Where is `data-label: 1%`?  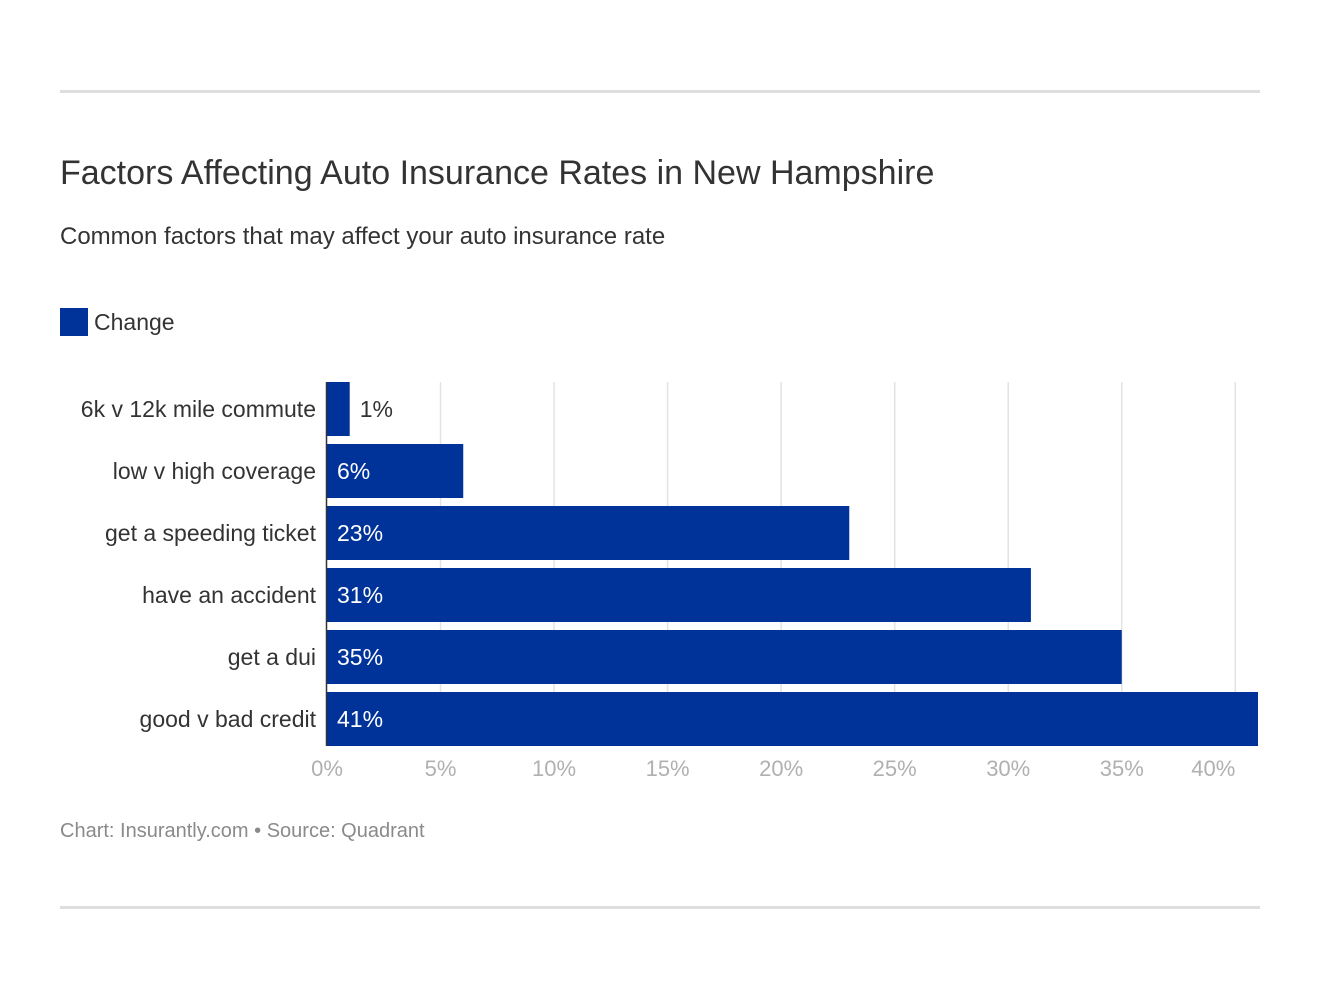 data-label: 1% is located at coordinates (376, 409).